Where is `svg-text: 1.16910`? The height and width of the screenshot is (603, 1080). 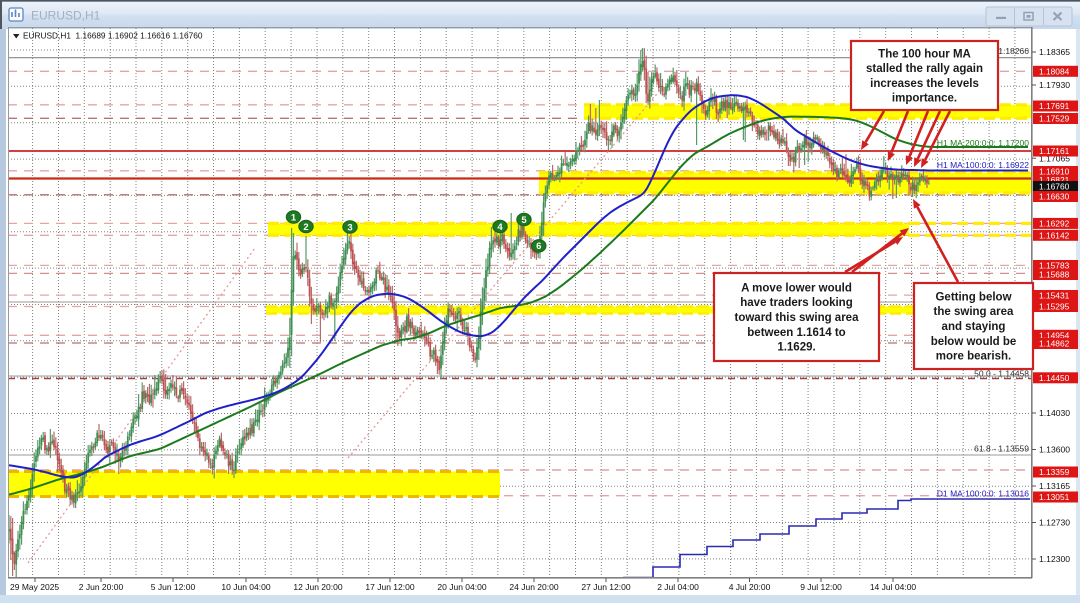 svg-text: 1.16910 is located at coordinates (1054, 172).